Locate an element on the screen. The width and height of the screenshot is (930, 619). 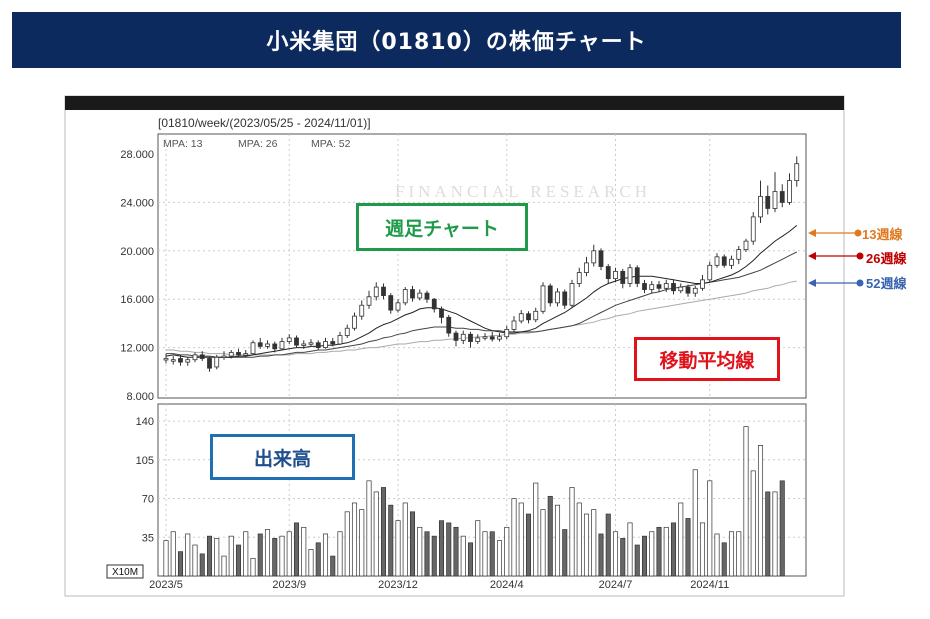
ma13-line is located at coordinates (481, 291).